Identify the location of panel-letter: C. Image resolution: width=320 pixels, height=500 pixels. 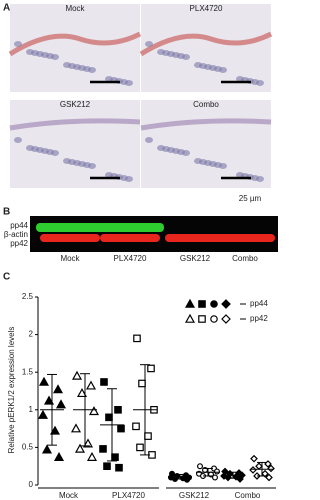
(6, 277).